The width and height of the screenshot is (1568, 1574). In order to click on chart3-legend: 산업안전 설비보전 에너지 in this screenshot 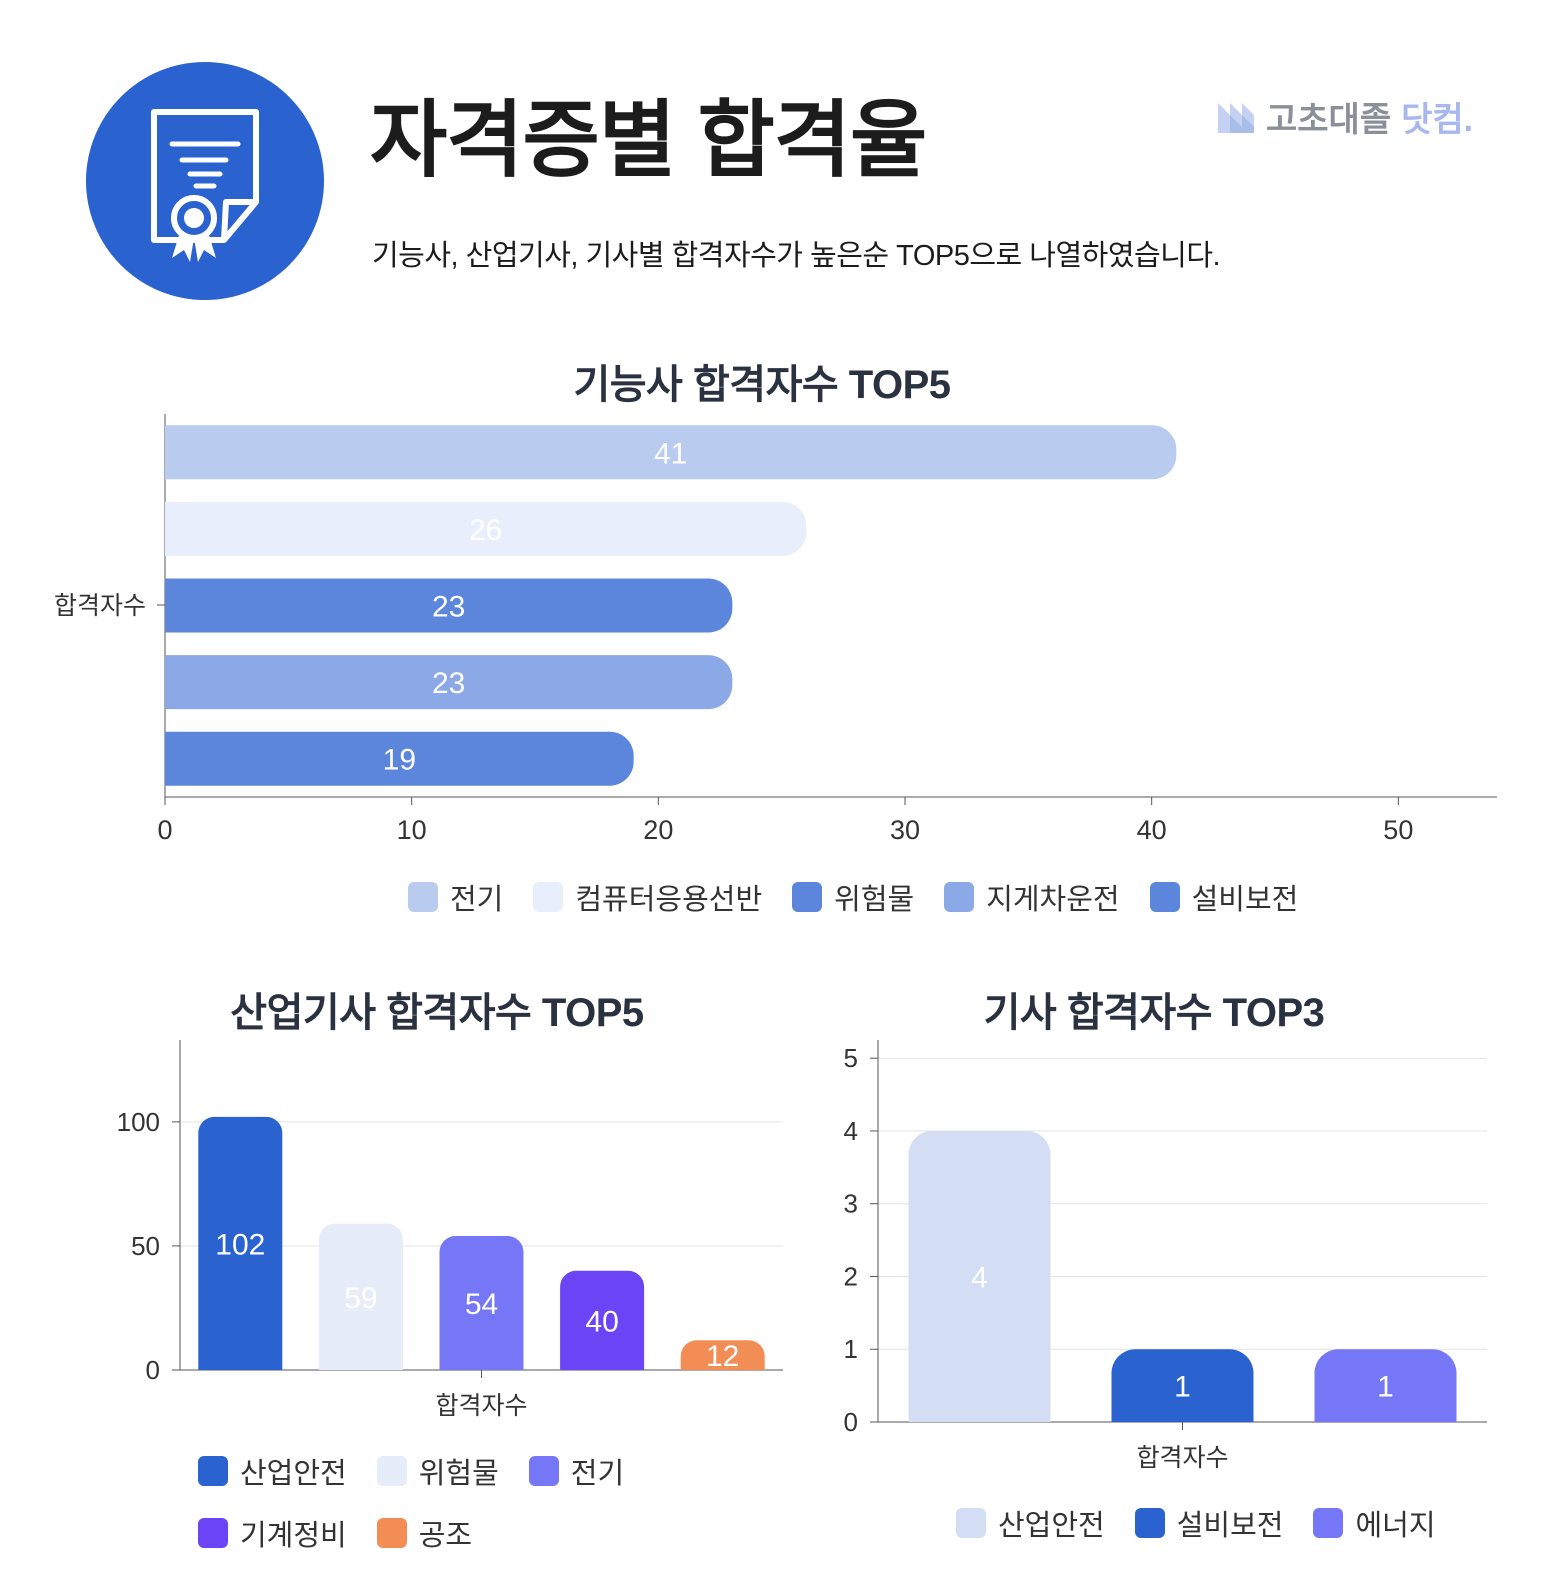, I will do `click(1256, 1533)`.